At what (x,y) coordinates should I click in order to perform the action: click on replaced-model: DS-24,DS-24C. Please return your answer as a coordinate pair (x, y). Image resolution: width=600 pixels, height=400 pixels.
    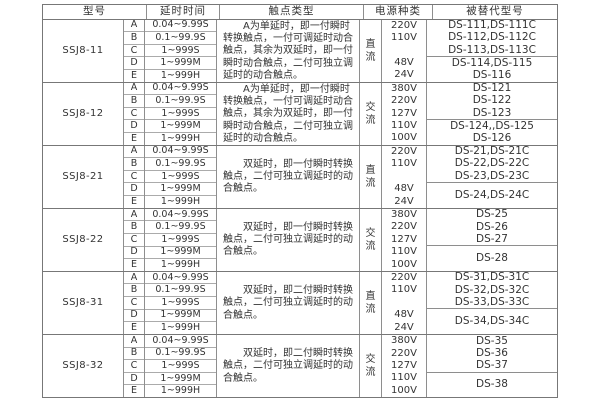
    Looking at the image, I should click on (492, 195).